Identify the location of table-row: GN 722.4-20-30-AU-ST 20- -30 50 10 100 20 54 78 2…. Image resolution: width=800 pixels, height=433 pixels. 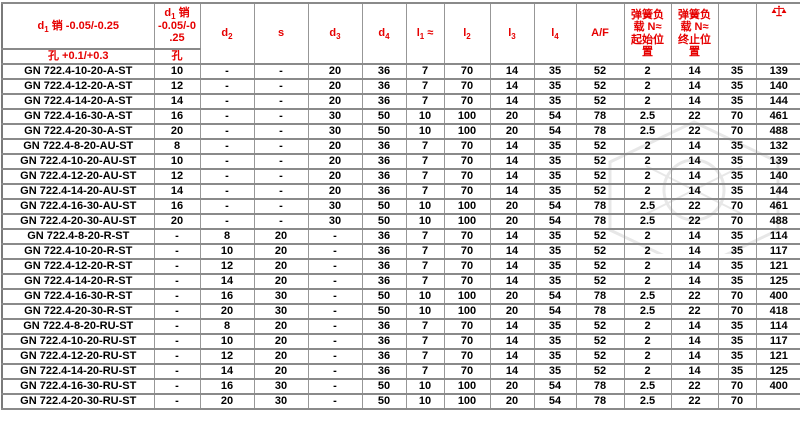
(400, 221).